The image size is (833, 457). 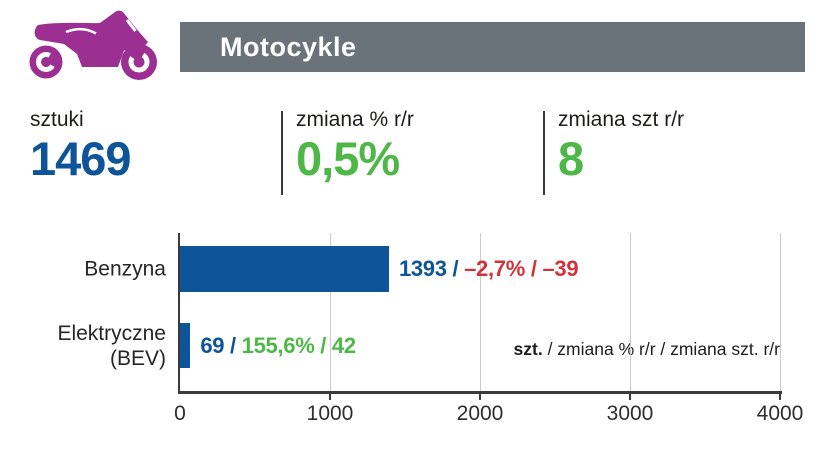 What do you see at coordinates (528, 349) in the screenshot?
I see `legend-note-bold: szt.` at bounding box center [528, 349].